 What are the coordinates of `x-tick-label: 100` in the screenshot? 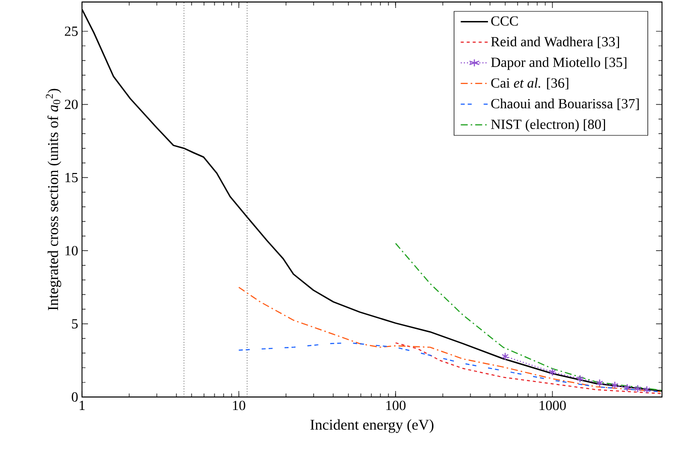 It's located at (396, 405).